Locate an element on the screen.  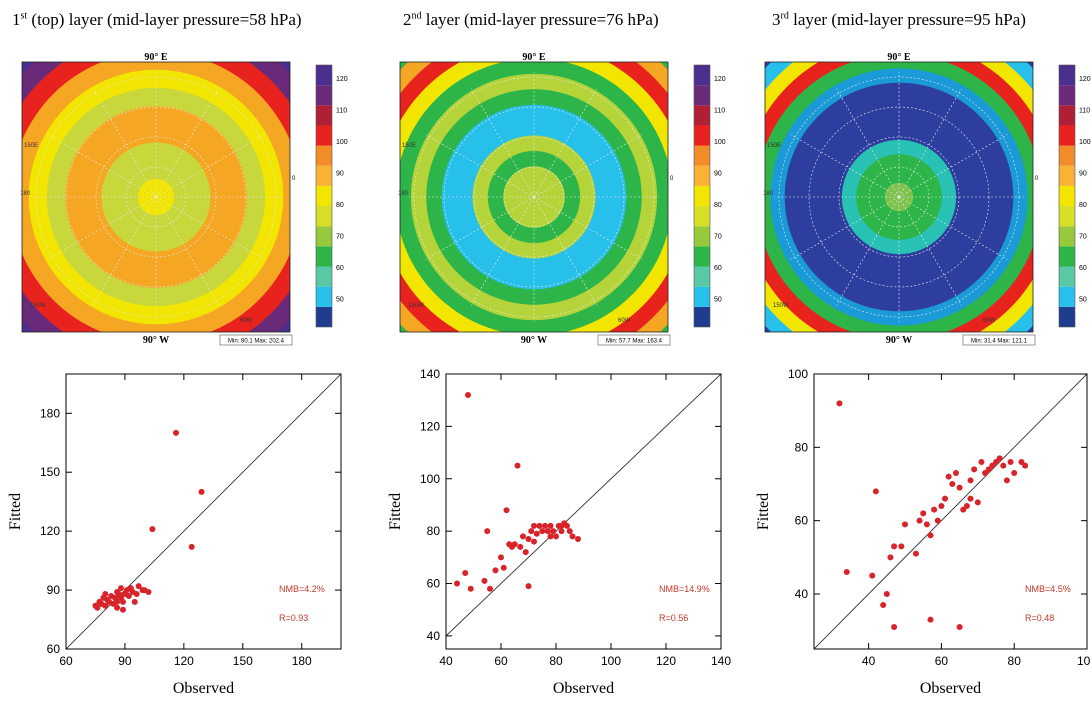
map-lon-label: 150E is located at coordinates (774, 146).